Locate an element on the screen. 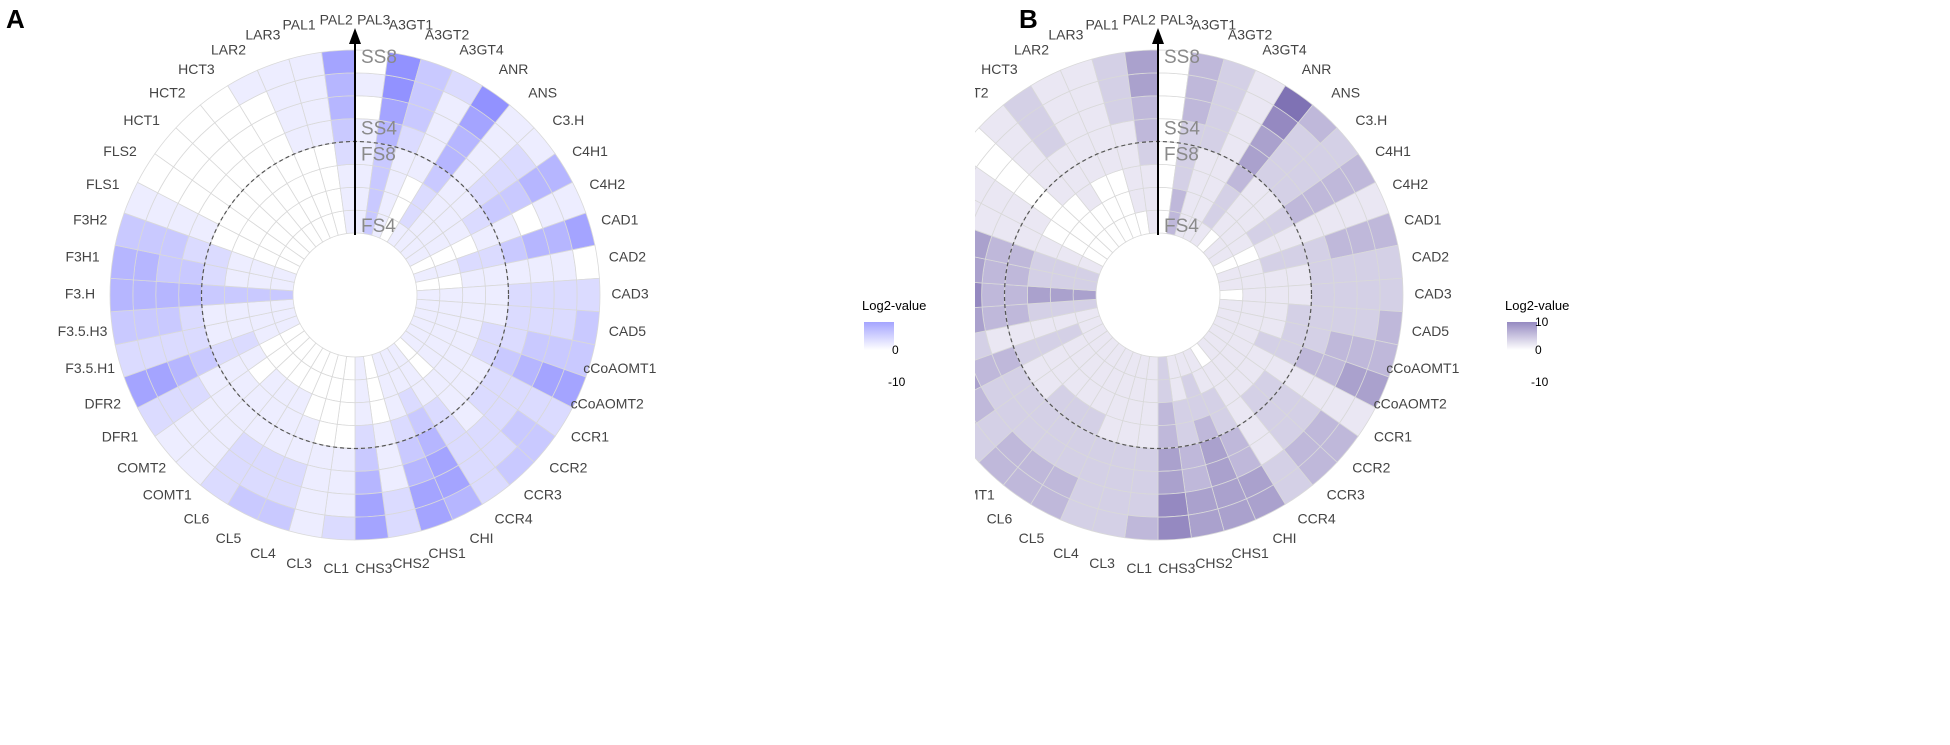  heatmap-cell-F3.H-0 is located at coordinates (1084, 295).